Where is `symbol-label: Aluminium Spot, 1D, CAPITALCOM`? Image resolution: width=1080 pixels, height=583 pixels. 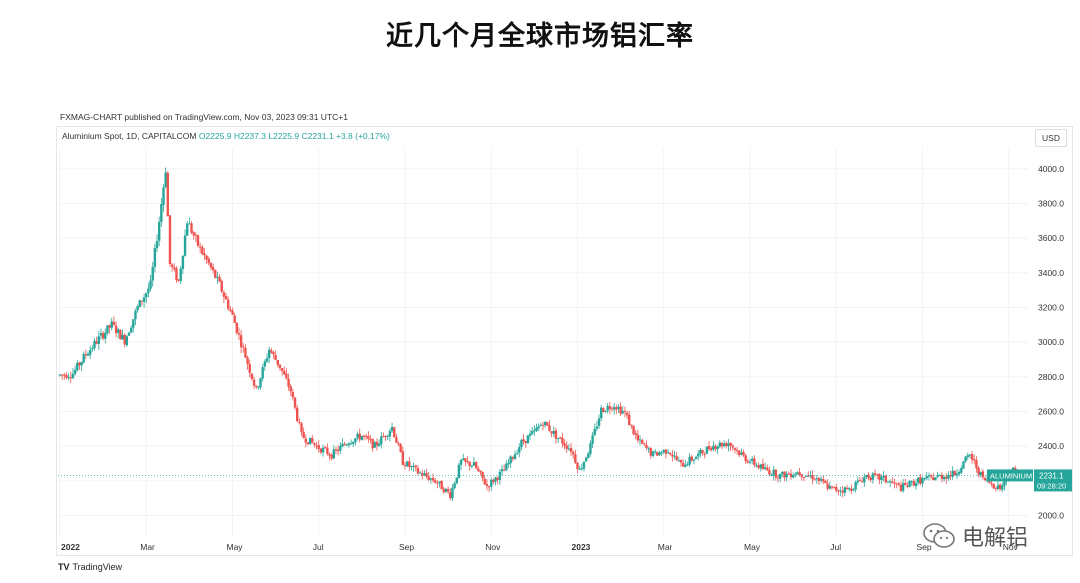
symbol-label: Aluminium Spot, 1D, CAPITALCOM is located at coordinates (129, 136).